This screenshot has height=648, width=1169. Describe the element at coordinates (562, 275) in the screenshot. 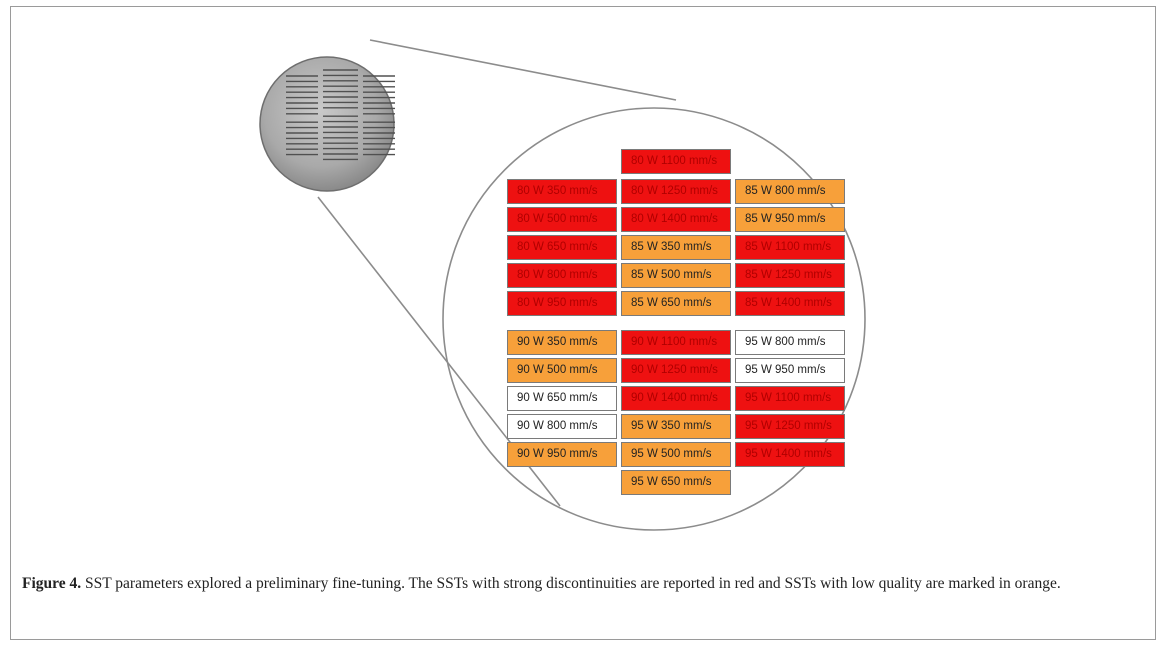

I see `sst-cell: 80 W 800 mm/s` at that location.